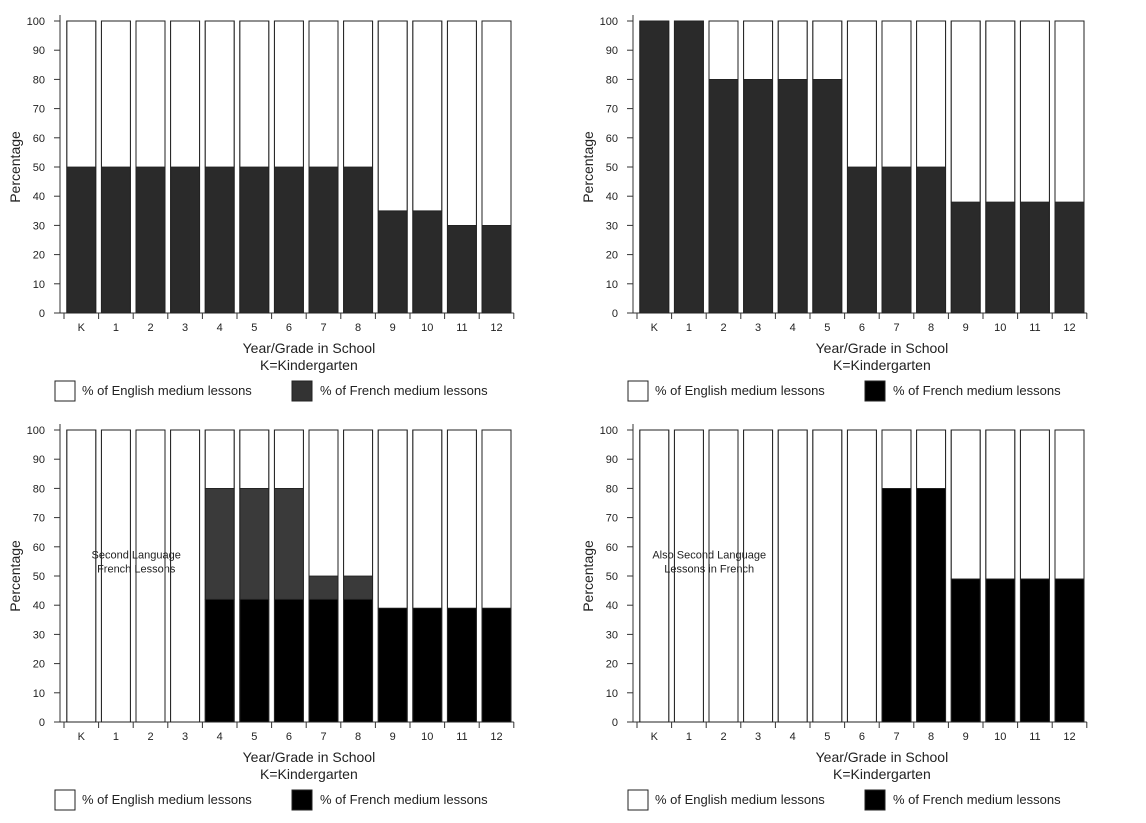  I want to click on x-tick-label: 5, so click(827, 328).